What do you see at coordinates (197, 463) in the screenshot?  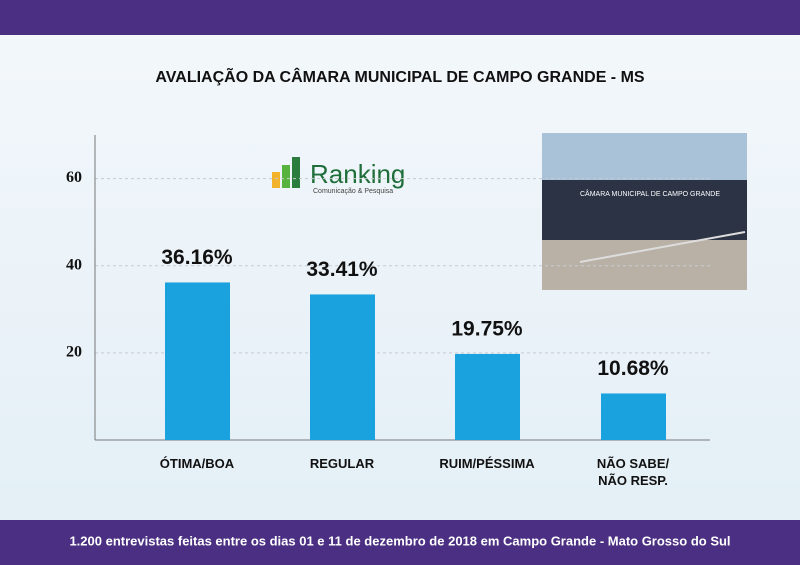 I see `x-tick-label: ÓTIMA/BOA` at bounding box center [197, 463].